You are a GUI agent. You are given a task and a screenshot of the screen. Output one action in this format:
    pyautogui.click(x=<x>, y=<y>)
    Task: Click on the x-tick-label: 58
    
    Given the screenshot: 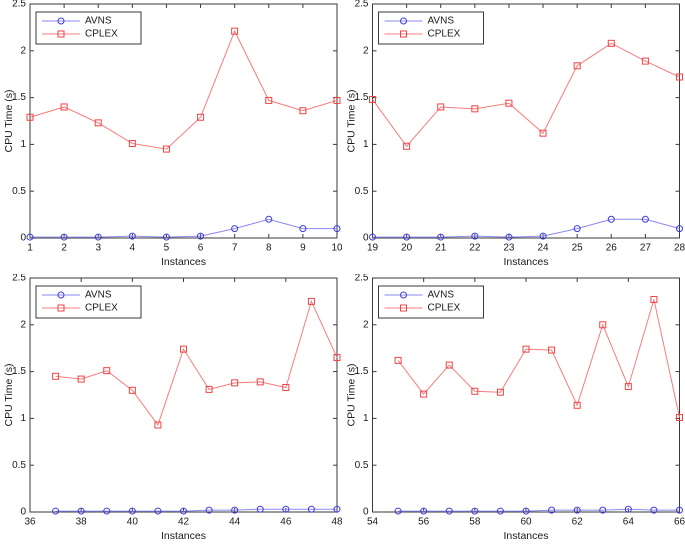 What is the action you would take?
    pyautogui.click(x=475, y=521)
    